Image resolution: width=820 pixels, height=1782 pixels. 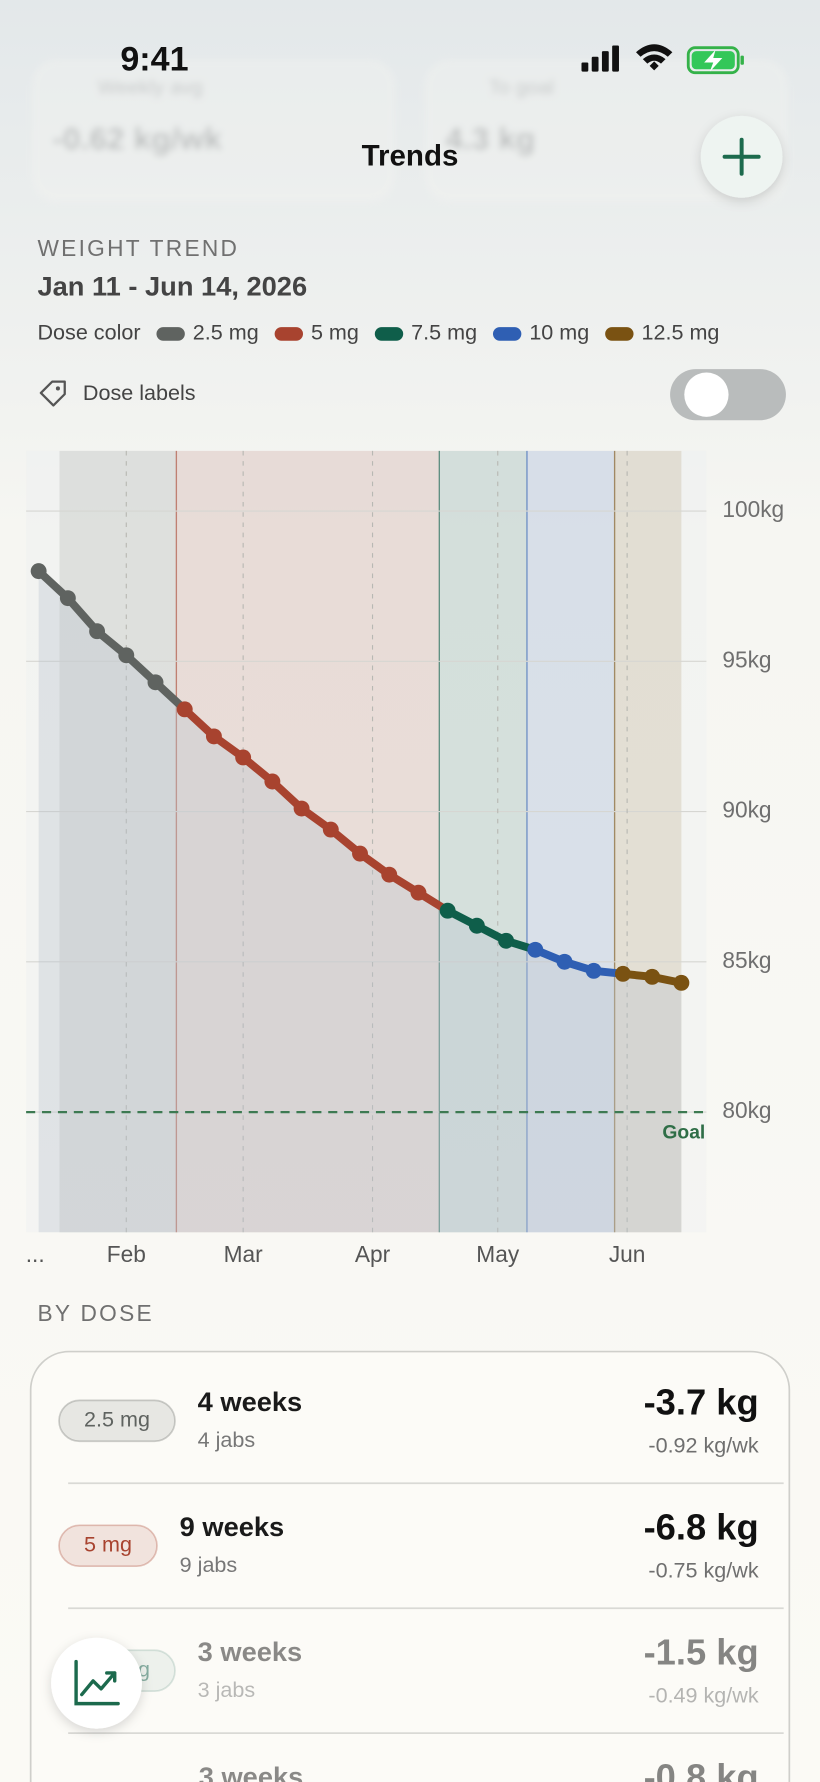 What do you see at coordinates (701, 1651) in the screenshot?
I see `row-change: -1.5 kg` at bounding box center [701, 1651].